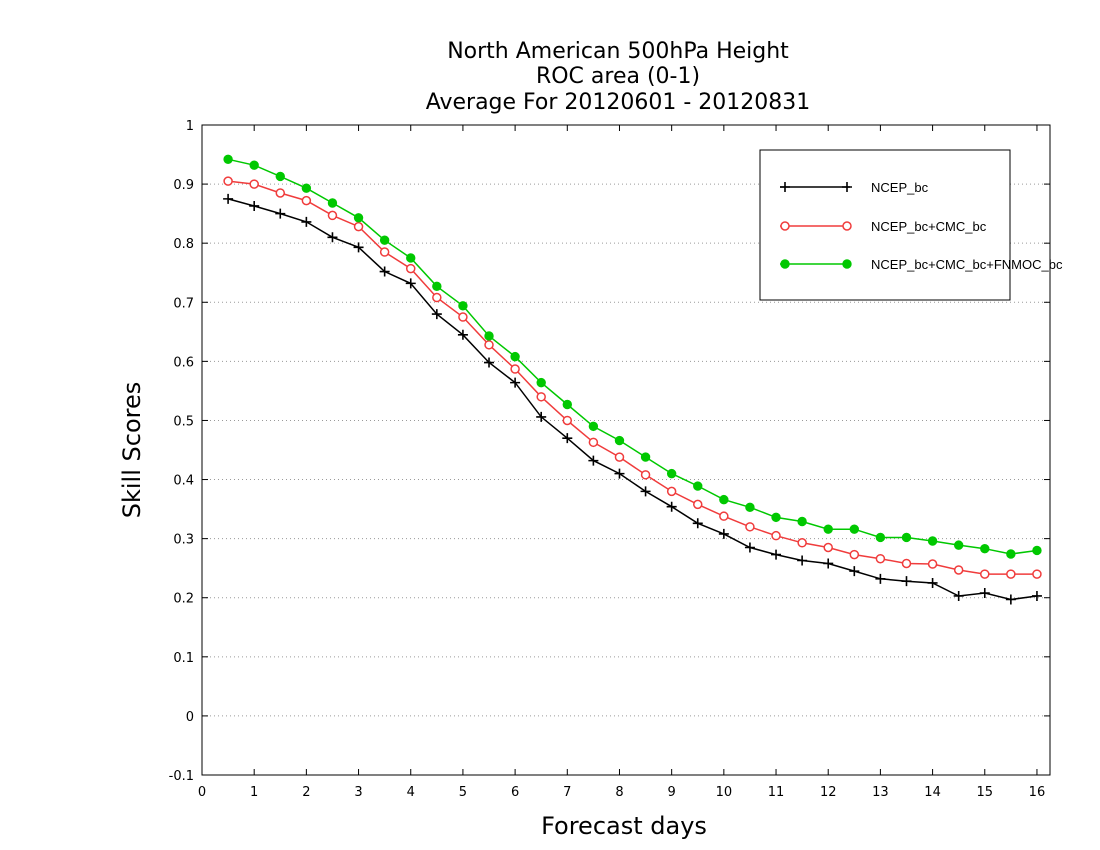 This screenshot has height=850, width=1100. What do you see at coordinates (984, 792) in the screenshot?
I see `x-tick-label: 15` at bounding box center [984, 792].